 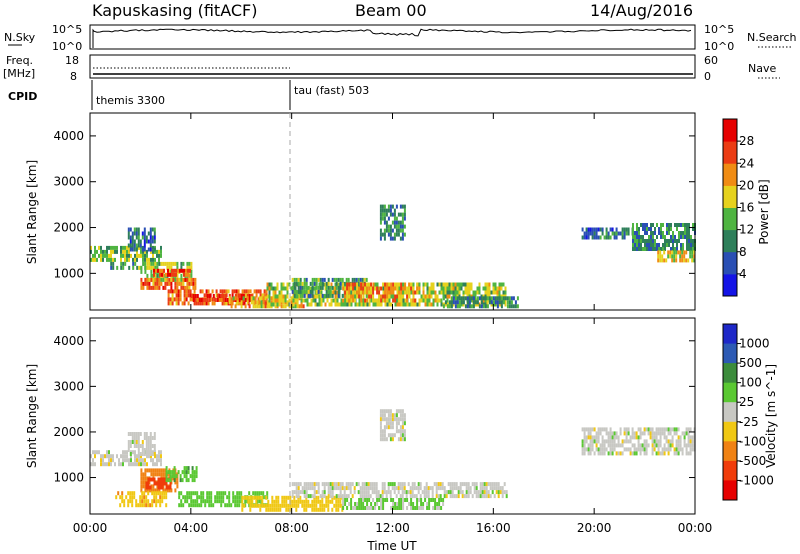 What do you see at coordinates (738, 207) in the screenshot?
I see `power-colorbar: 4 8 12 16 20 24 28` at bounding box center [738, 207].